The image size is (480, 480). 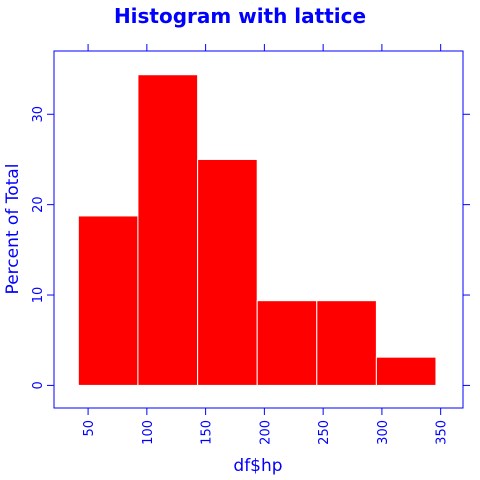 I want to click on y-axis-label: Percent of Total, so click(x=13, y=229).